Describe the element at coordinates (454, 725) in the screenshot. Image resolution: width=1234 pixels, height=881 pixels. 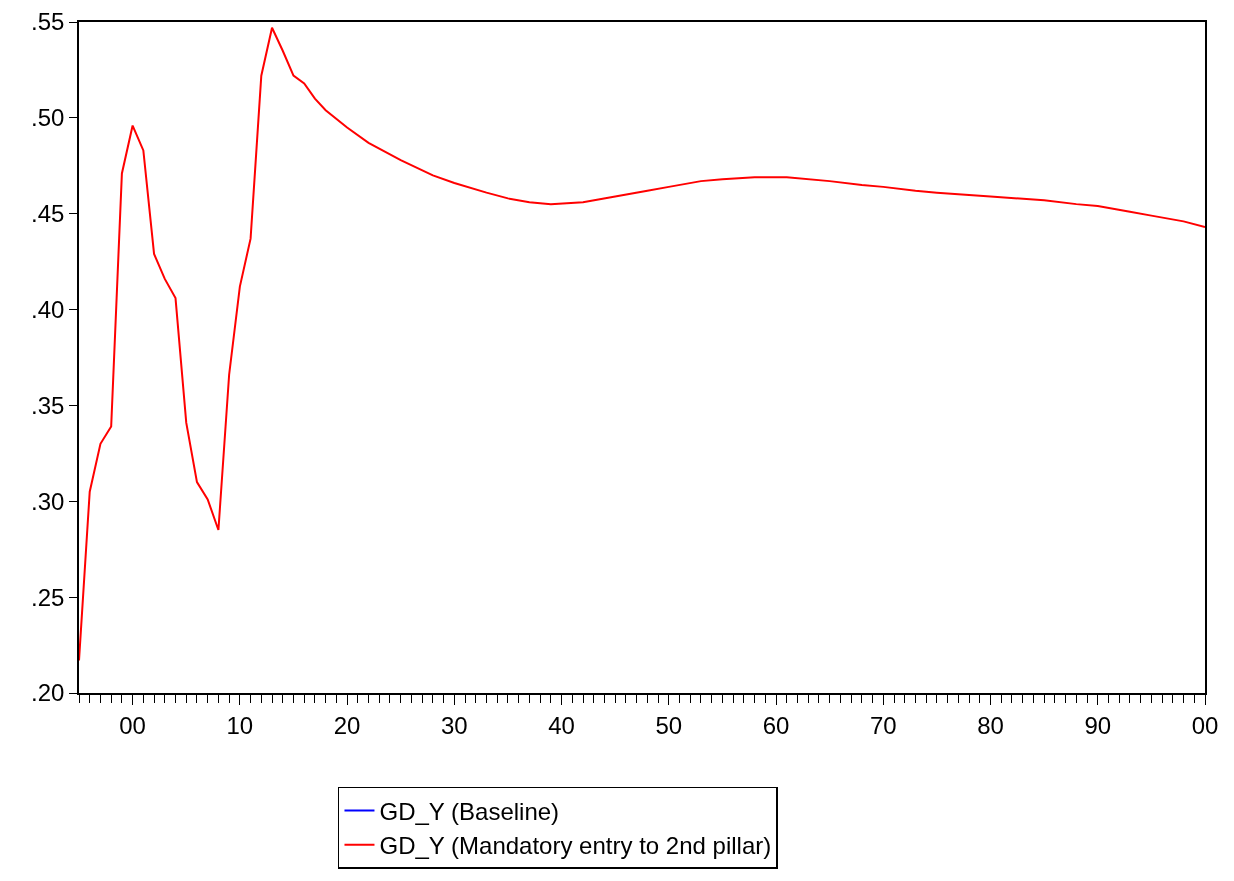
I see `x-tick-label: 30` at that location.